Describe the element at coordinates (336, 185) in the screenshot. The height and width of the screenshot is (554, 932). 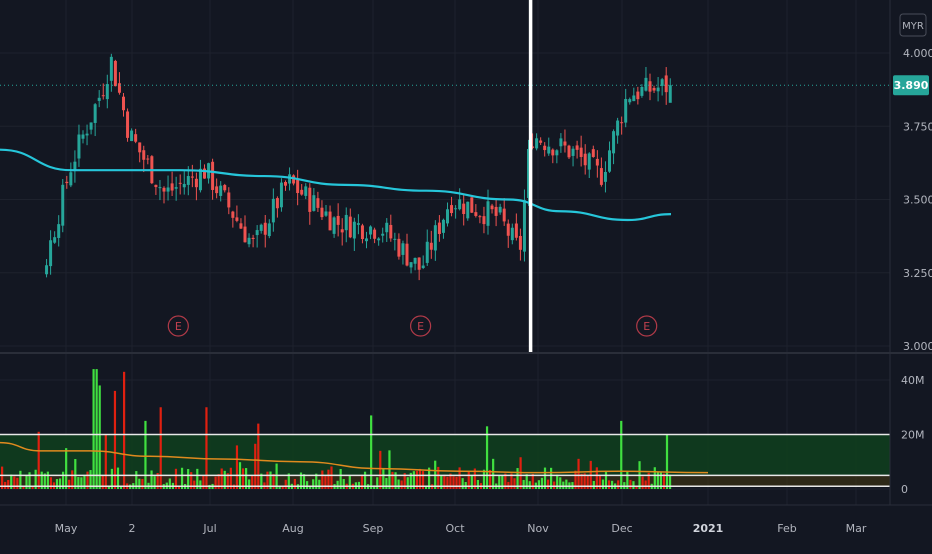
I see `ma-cyan-line` at that location.